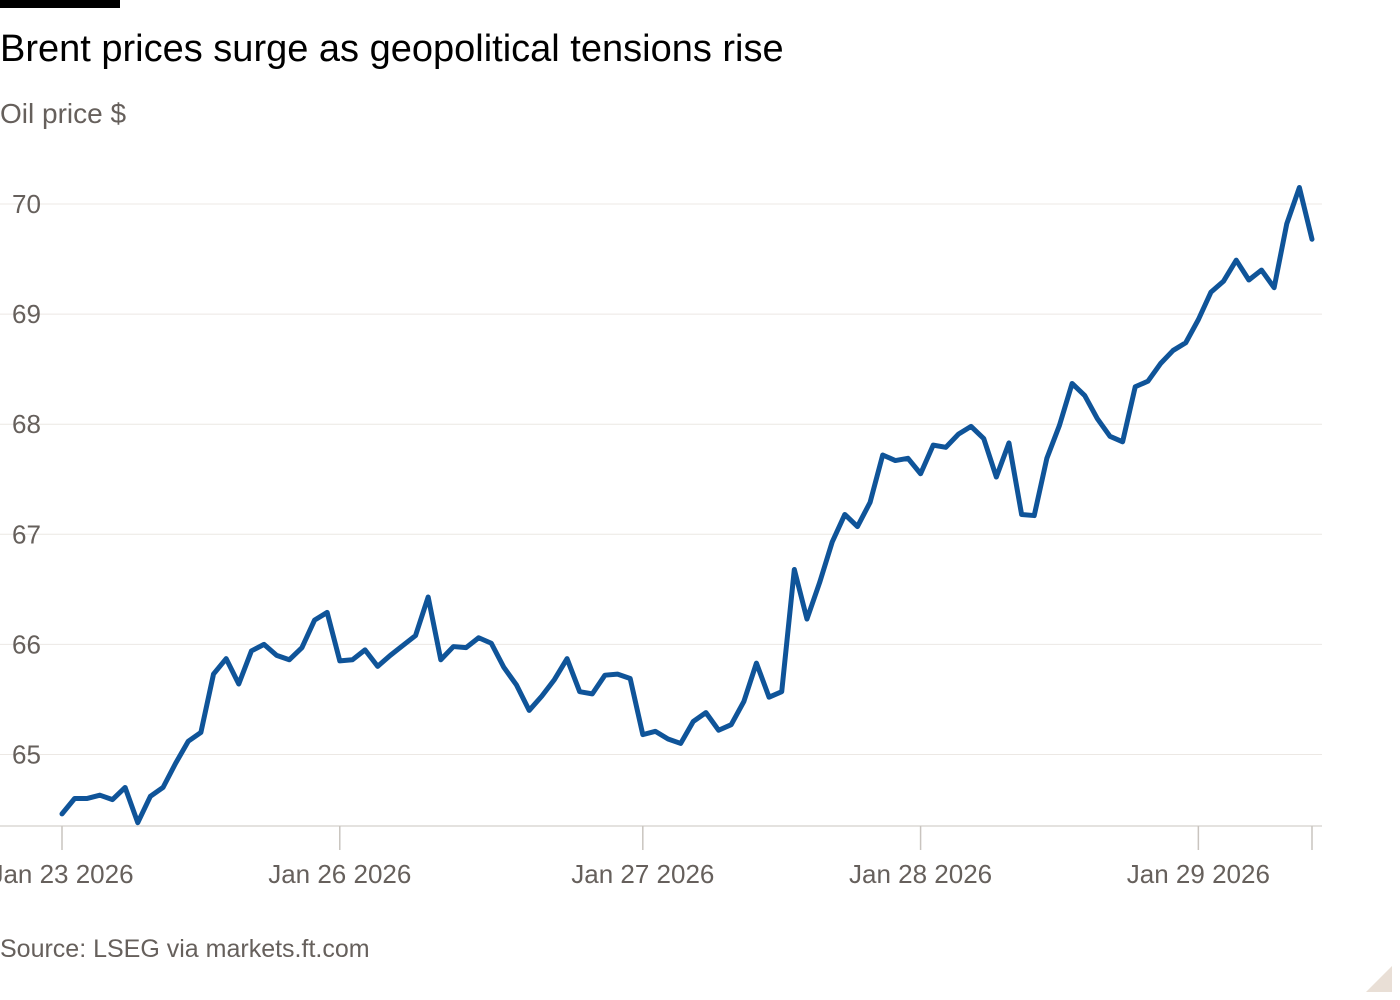 This screenshot has width=1400, height=1000. Describe the element at coordinates (661, 837) in the screenshot. I see `x-axis` at that location.